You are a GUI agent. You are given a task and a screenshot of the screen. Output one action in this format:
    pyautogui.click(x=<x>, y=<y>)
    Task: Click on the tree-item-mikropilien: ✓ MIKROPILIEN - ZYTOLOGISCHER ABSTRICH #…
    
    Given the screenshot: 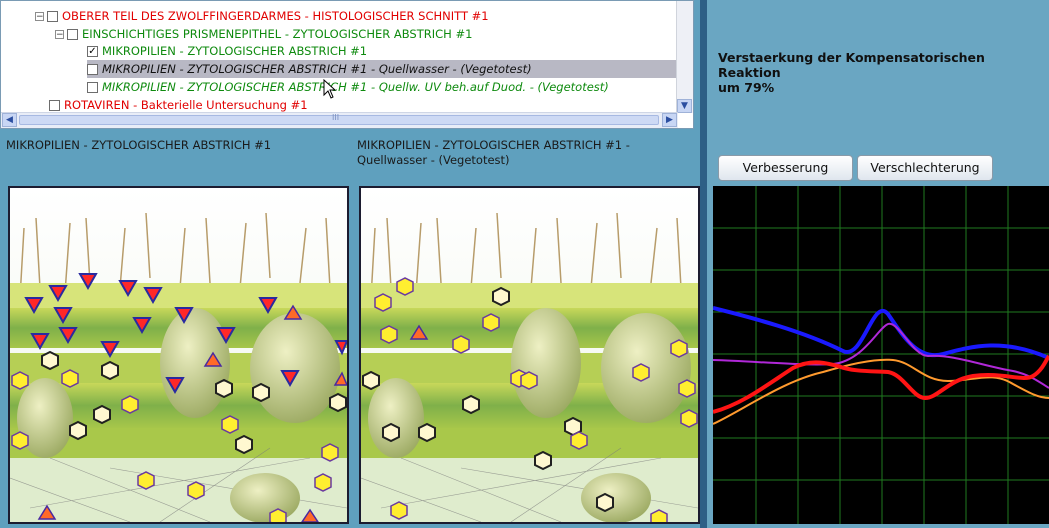 What is the action you would take?
    pyautogui.click(x=227, y=51)
    